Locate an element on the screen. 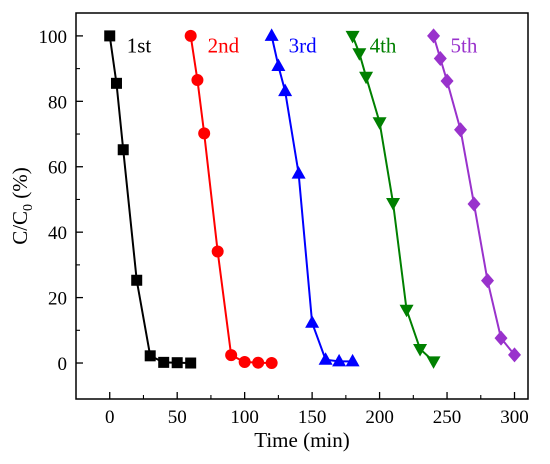  y-axis-label-sub: 0 is located at coordinates (28, 207).